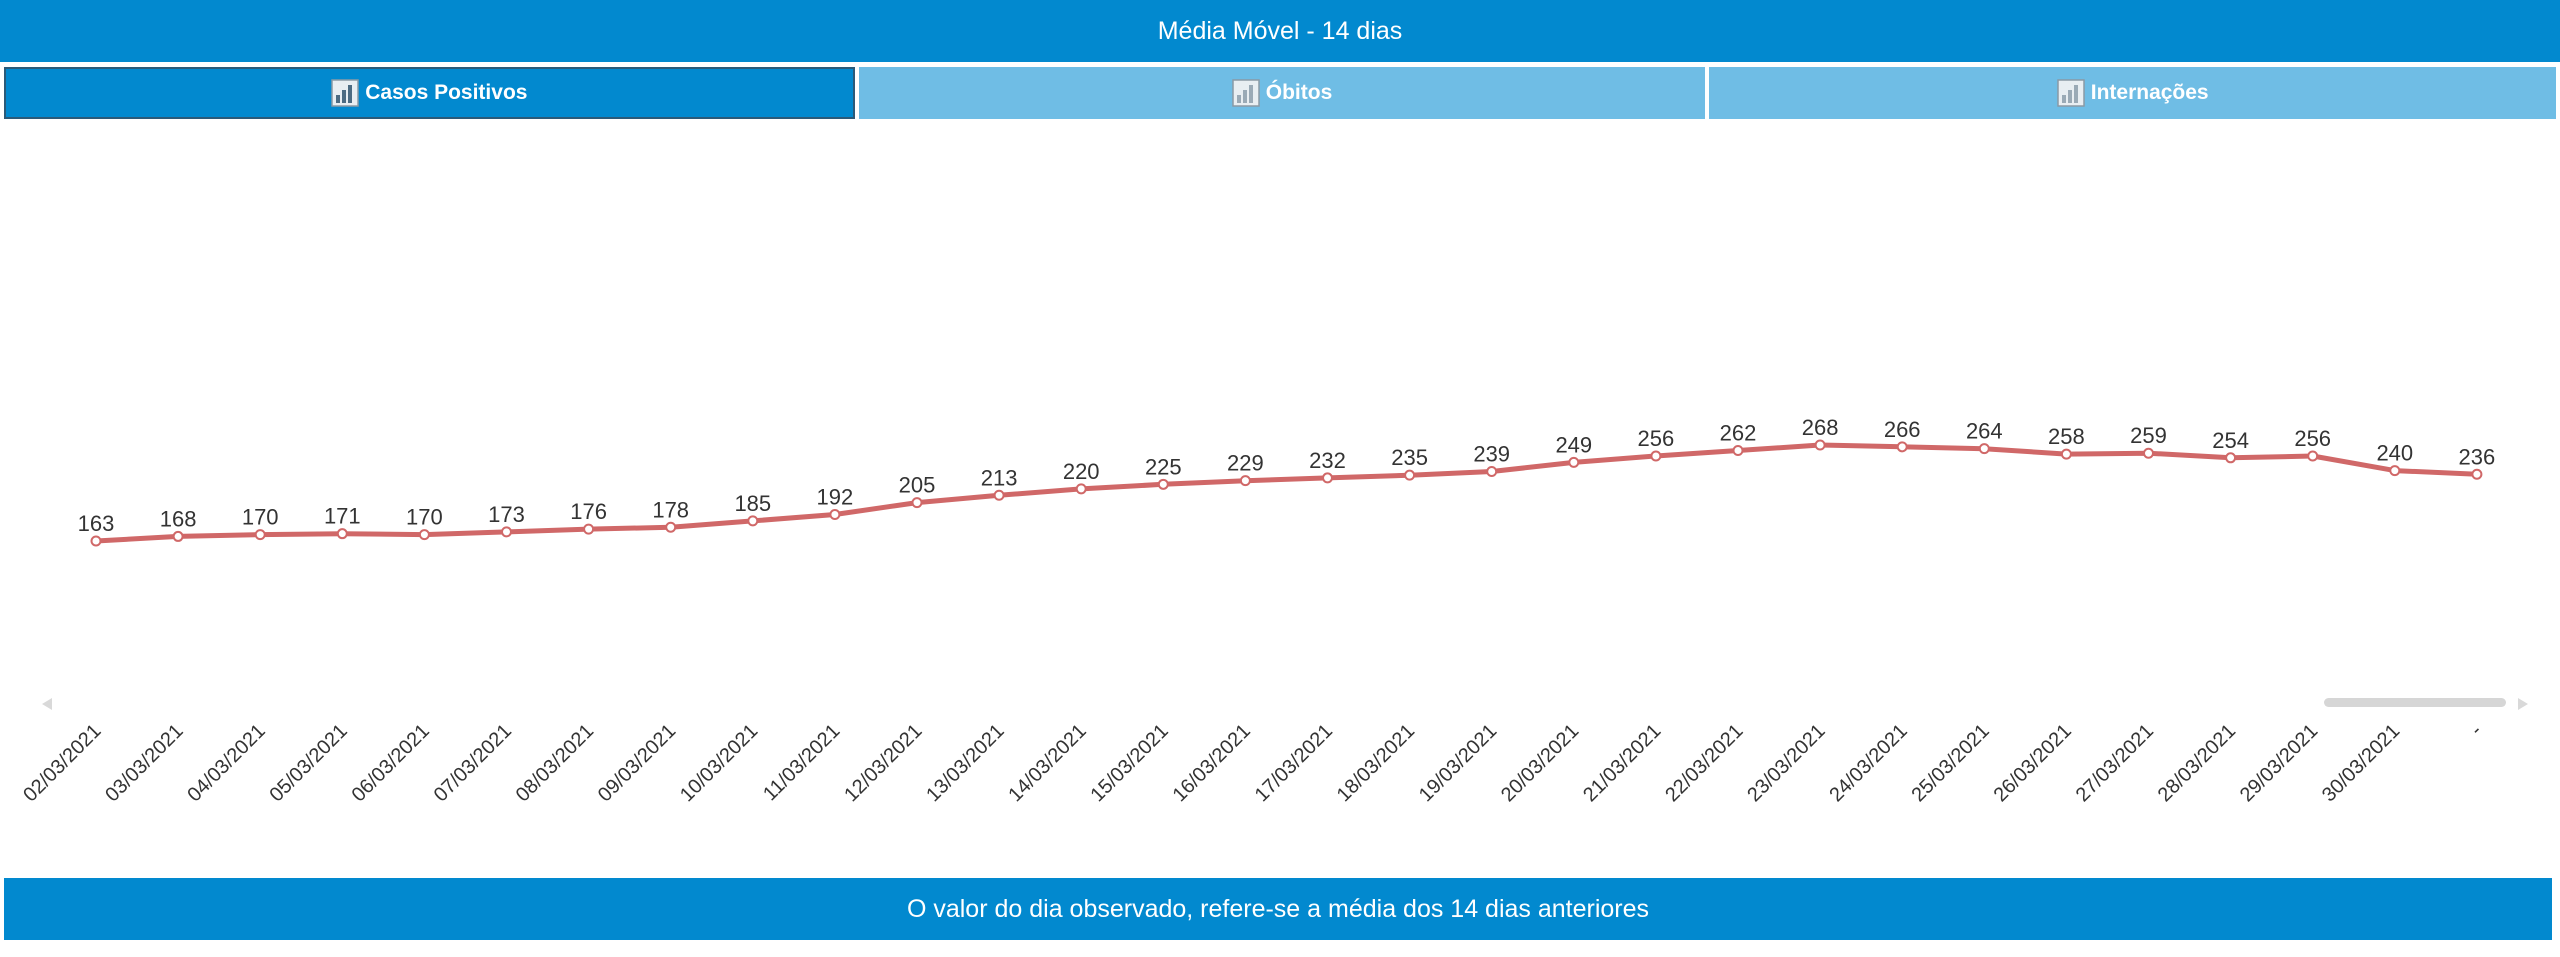 This screenshot has width=2560, height=957. I want to click on data-label: 240, so click(2394, 453).